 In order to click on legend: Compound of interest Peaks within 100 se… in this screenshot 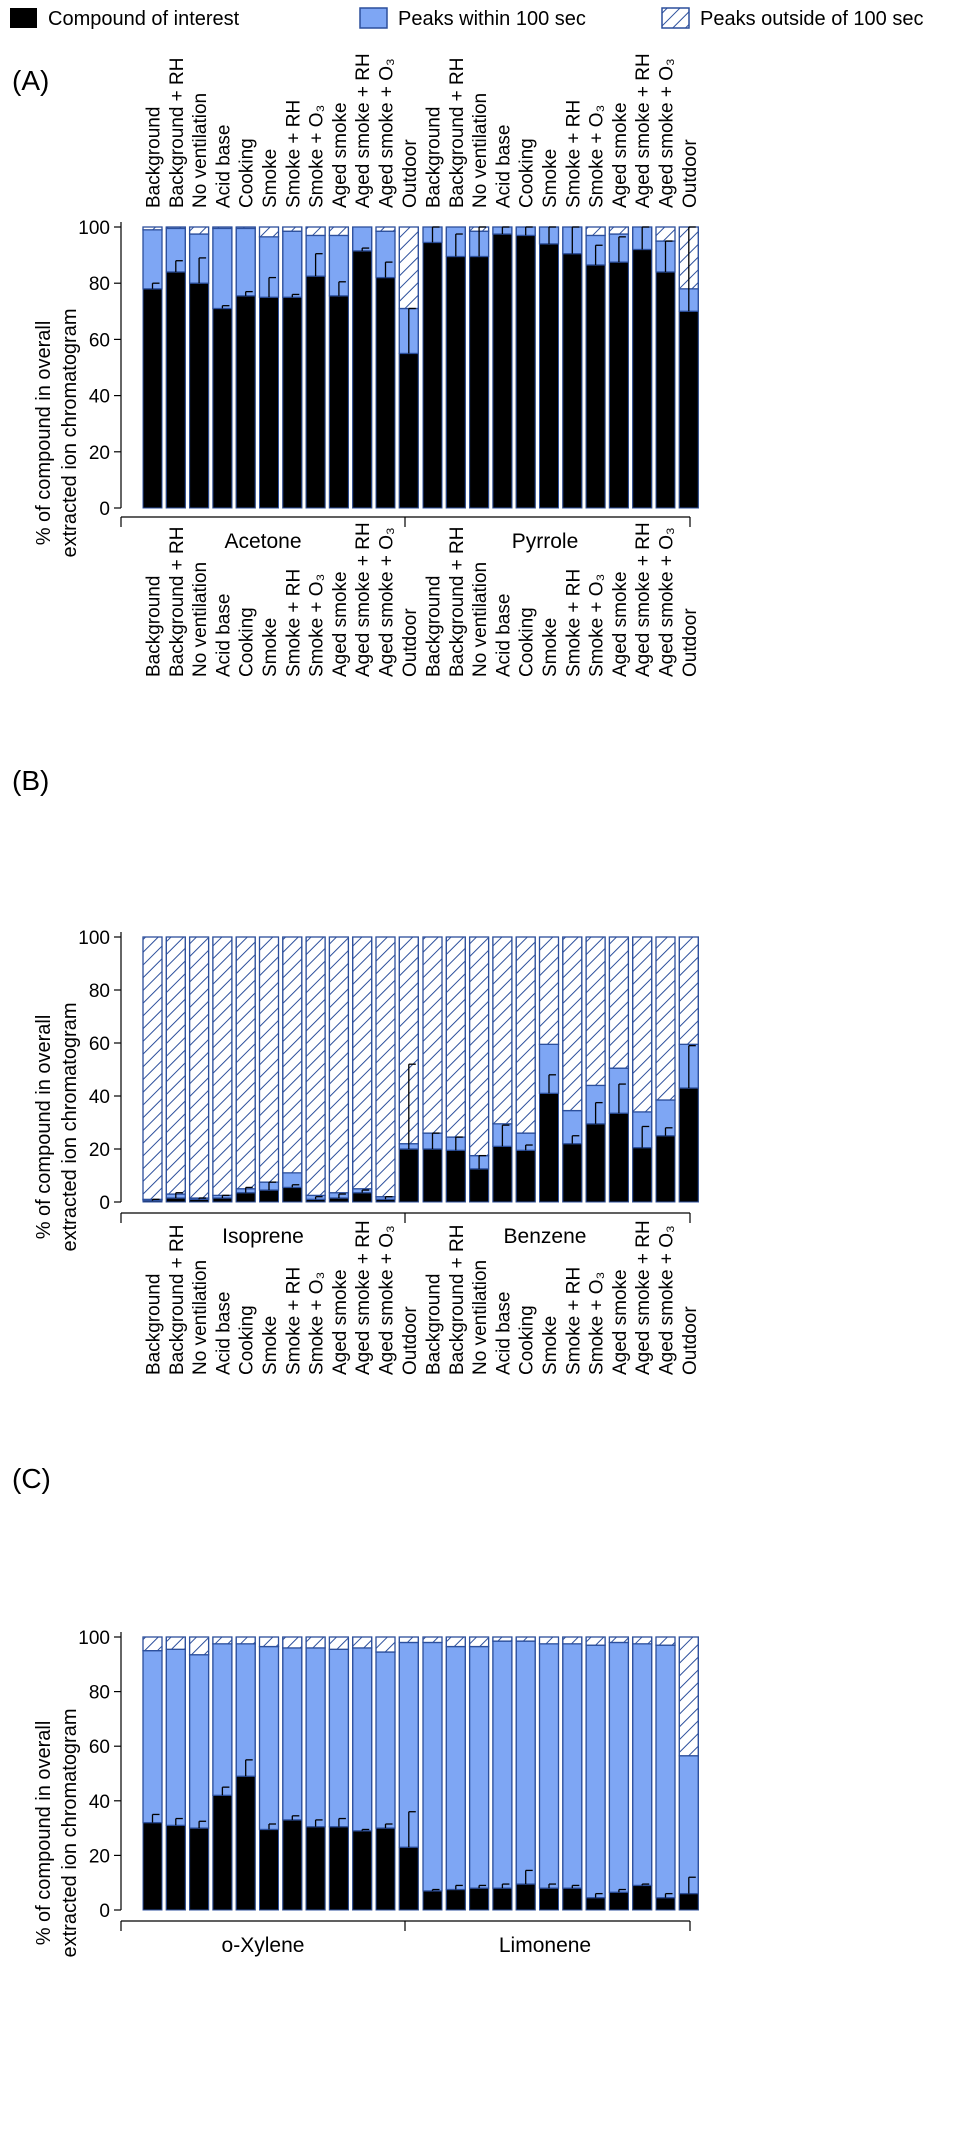, I will do `click(466, 18)`.